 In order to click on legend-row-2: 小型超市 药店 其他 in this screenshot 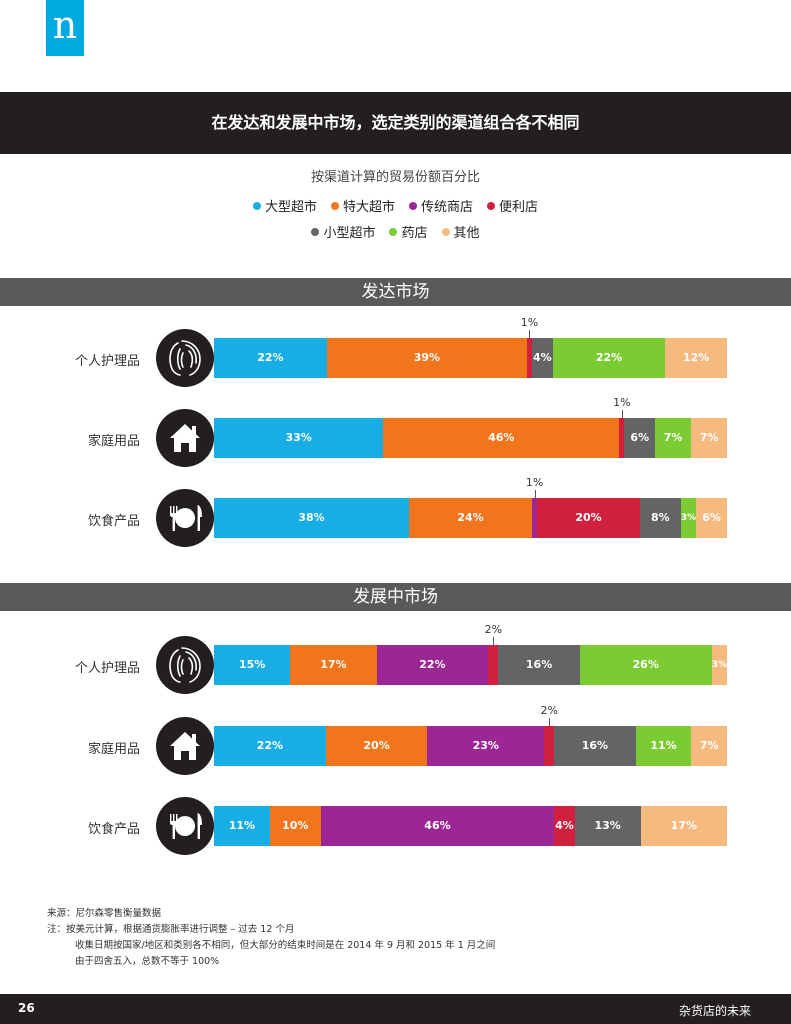, I will do `click(395, 231)`.